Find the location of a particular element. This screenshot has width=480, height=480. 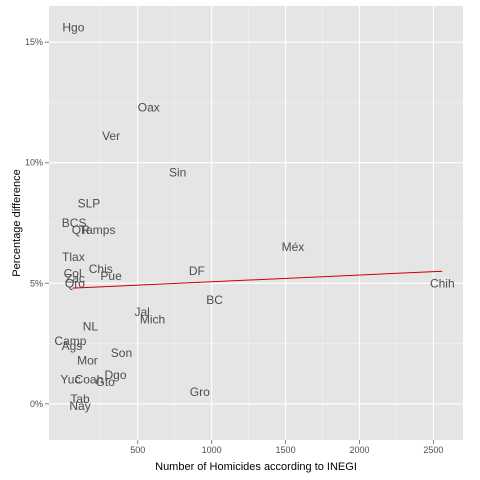

point-label: Oax is located at coordinates (149, 107).